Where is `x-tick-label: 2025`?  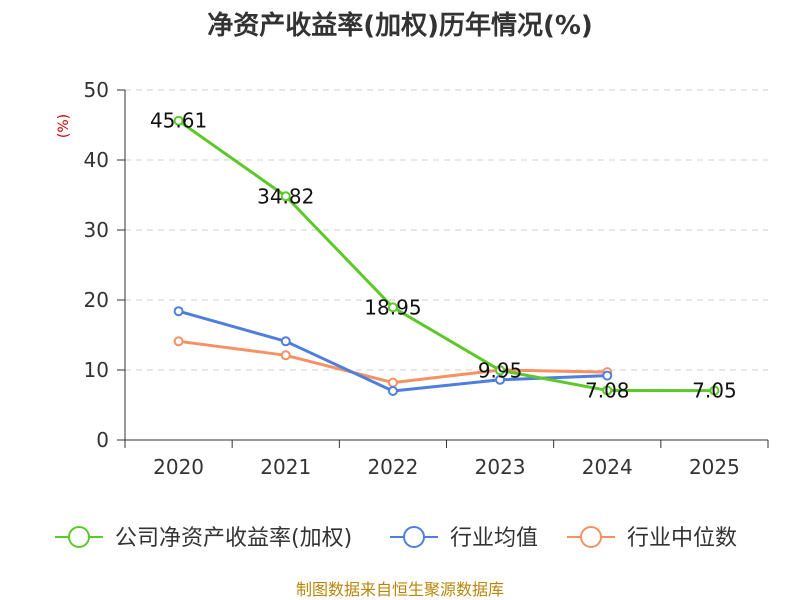 x-tick-label: 2025 is located at coordinates (714, 467).